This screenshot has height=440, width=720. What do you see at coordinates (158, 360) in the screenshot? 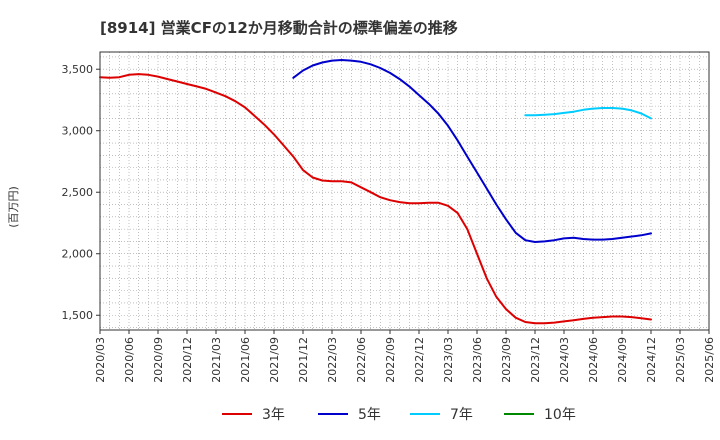
I see `x-tick-label: 2020/09` at bounding box center [158, 360].